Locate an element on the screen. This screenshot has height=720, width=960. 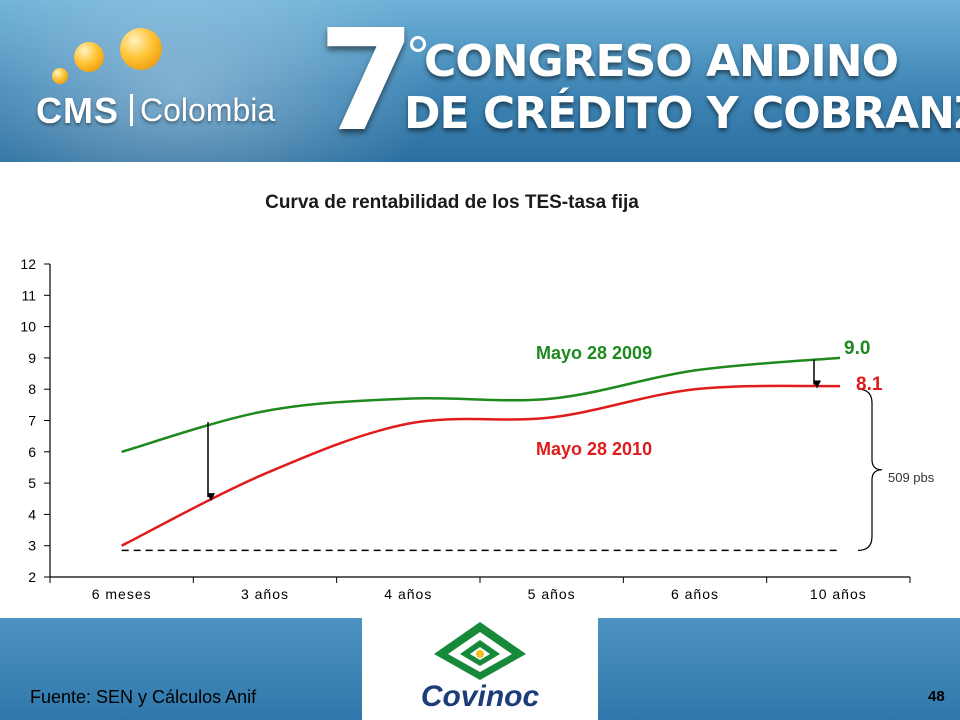
y-tick-label: 9 is located at coordinates (32, 358).